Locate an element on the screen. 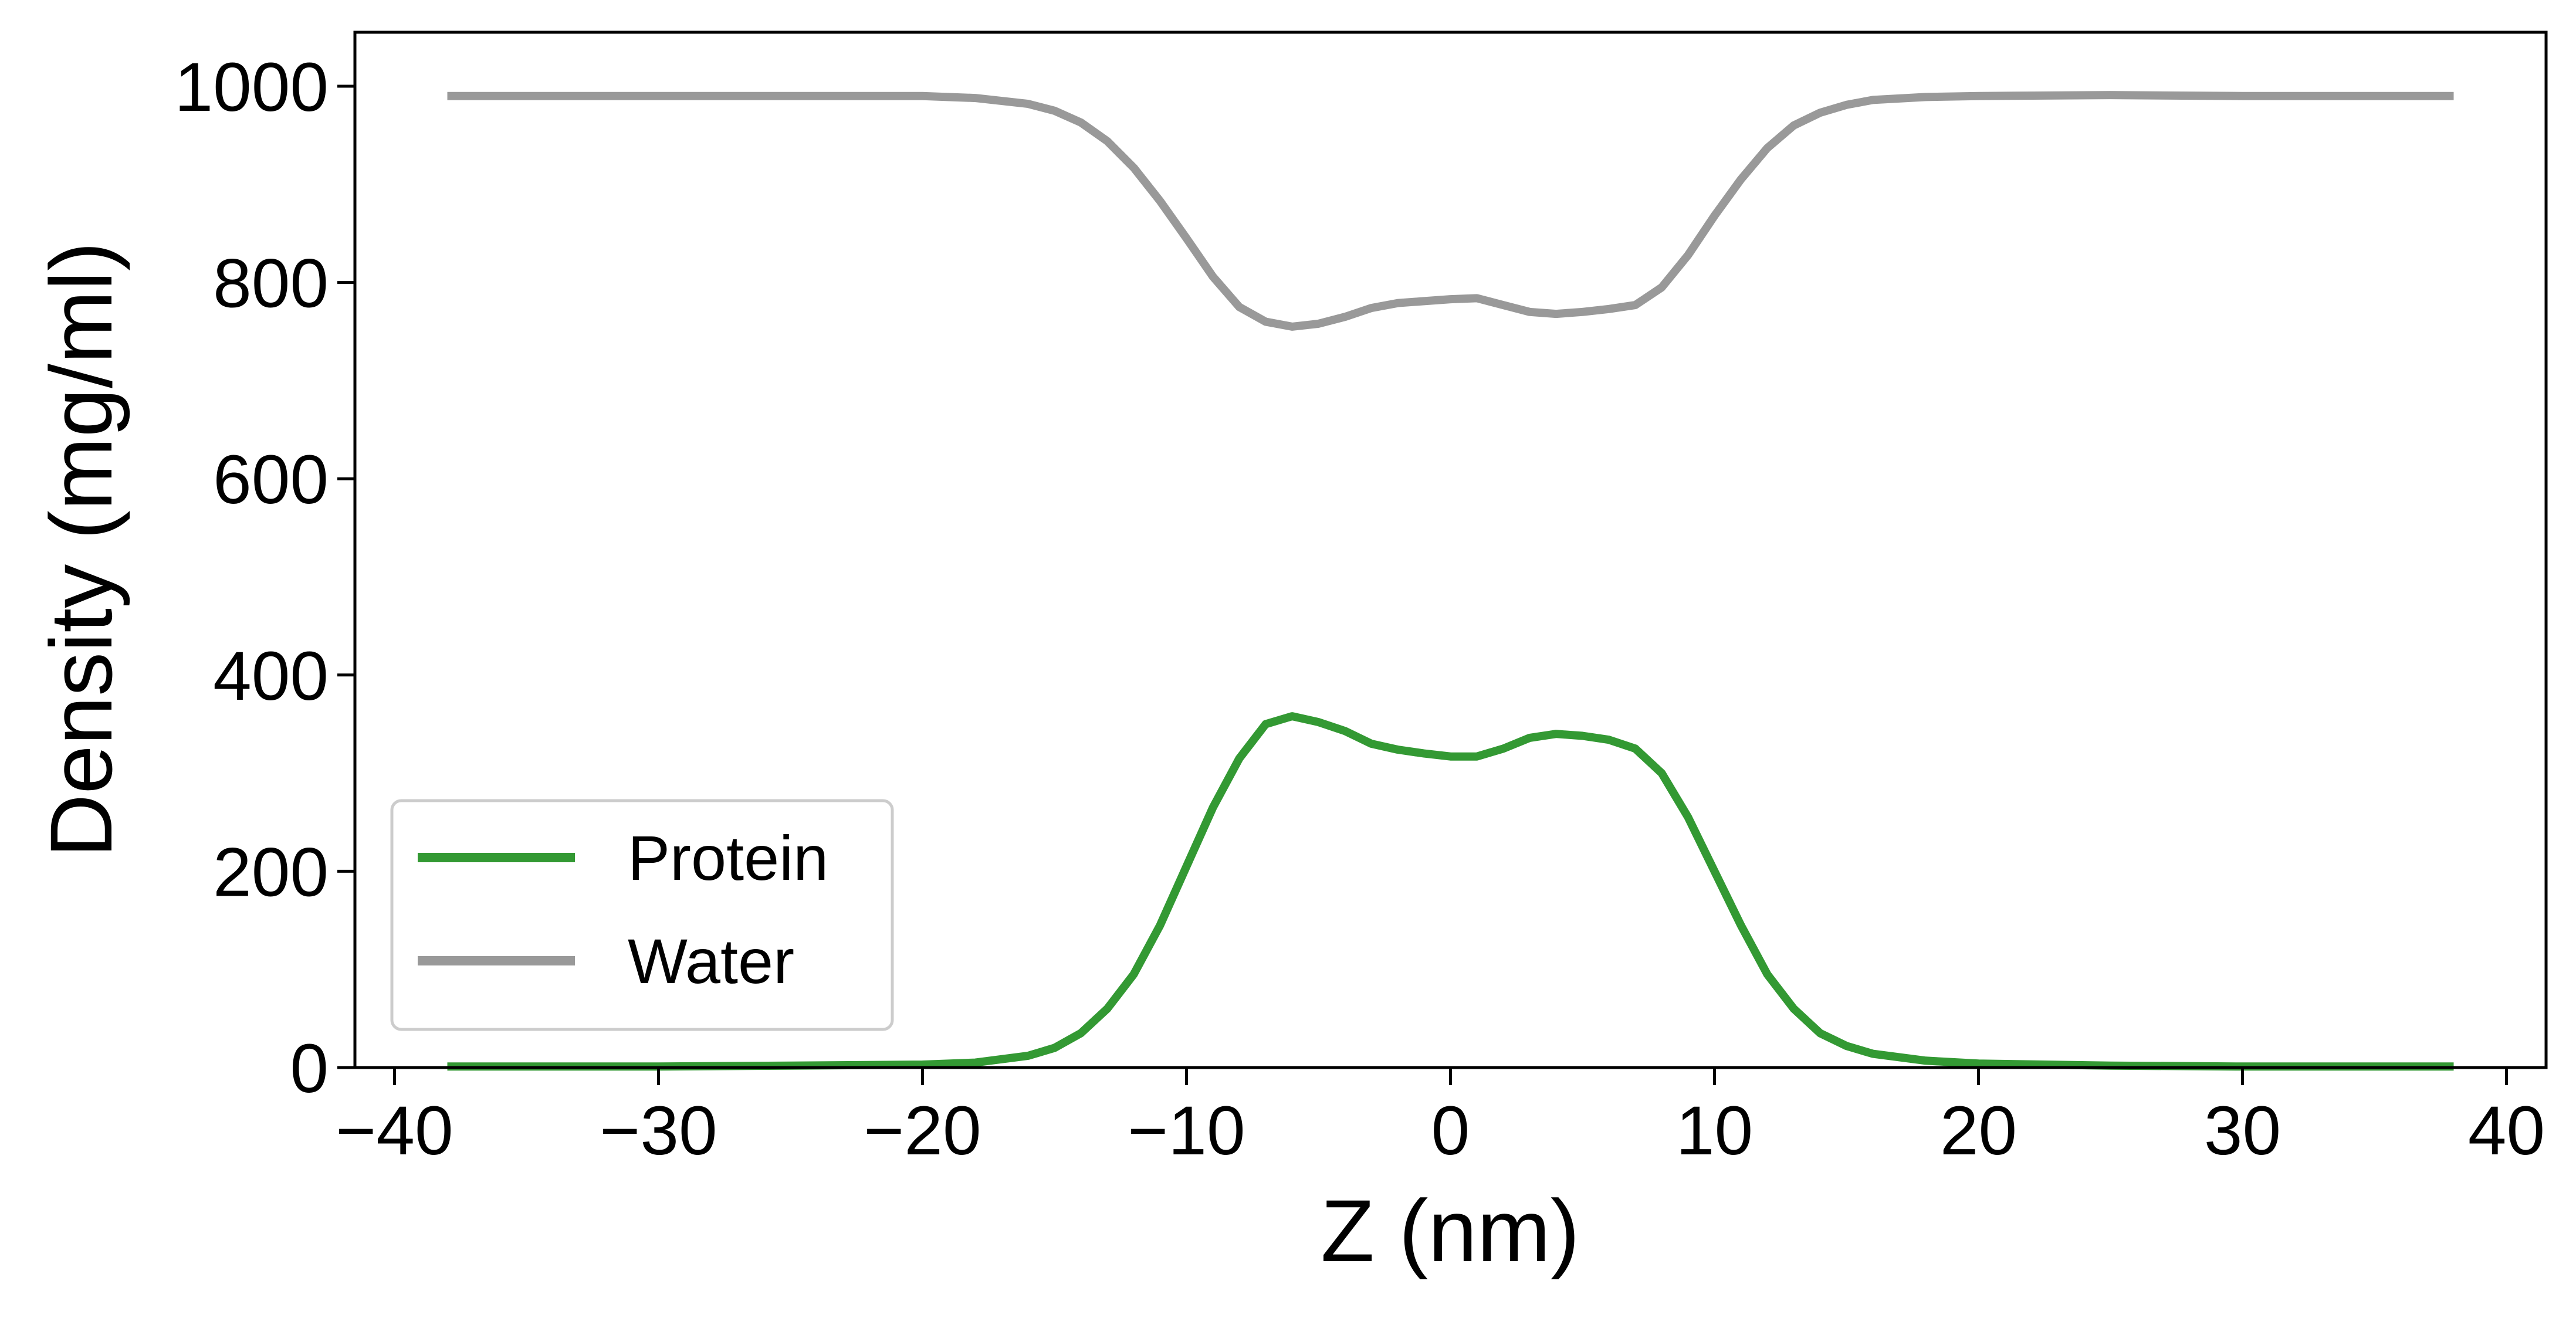 Image resolution: width=2576 pixels, height=1318 pixels. x-tick-label: 40 is located at coordinates (2506, 1131).